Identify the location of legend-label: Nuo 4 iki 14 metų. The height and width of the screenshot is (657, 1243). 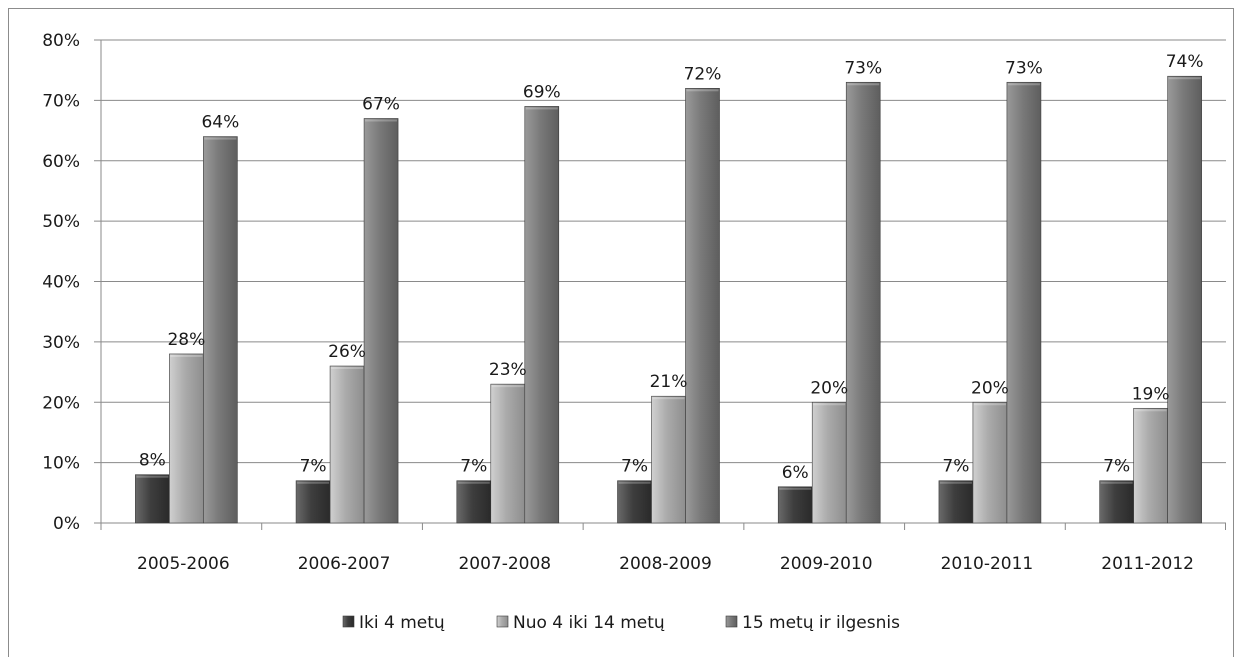
(589, 623).